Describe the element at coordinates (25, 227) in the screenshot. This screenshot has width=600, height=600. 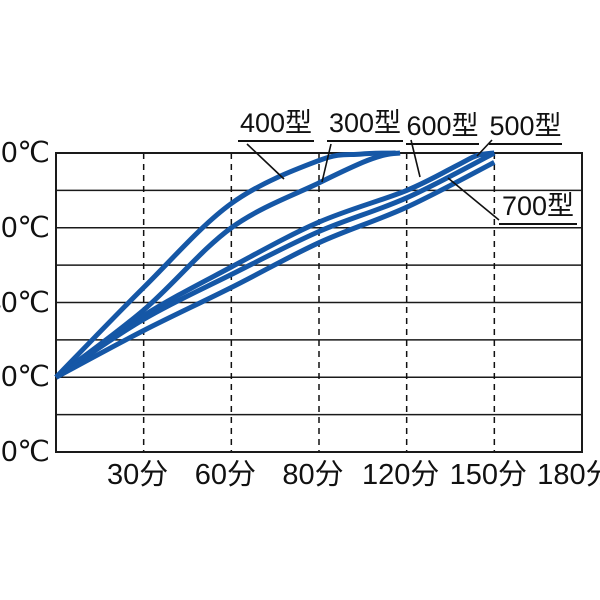
I see `y-tick-label: 60℃` at that location.